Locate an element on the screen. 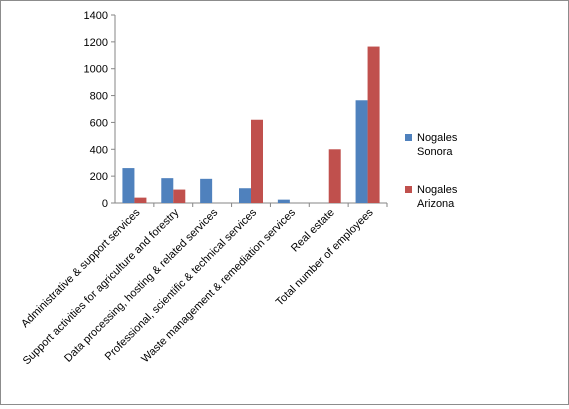 The width and height of the screenshot is (569, 409). y-tick-label: 400 is located at coordinates (99, 150).